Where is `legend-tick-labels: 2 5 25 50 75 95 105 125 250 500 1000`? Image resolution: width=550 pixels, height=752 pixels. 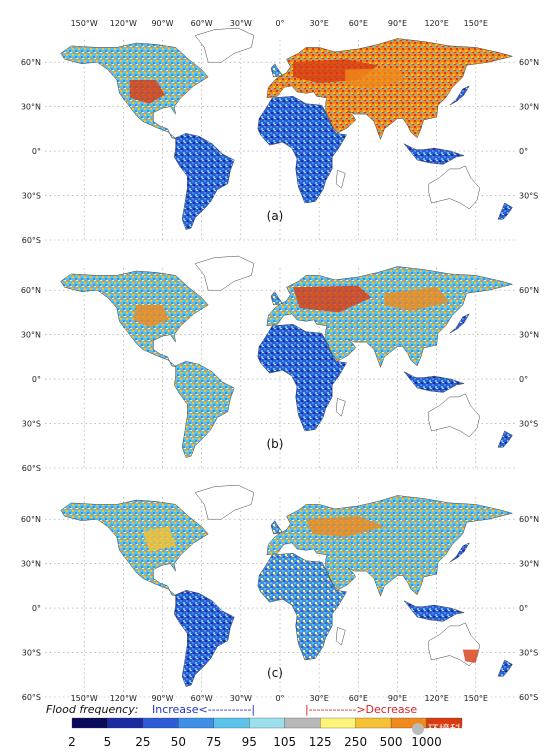
legend-tick-labels: 2 5 25 50 75 95 105 125 250 500 1000 is located at coordinates (255, 742).